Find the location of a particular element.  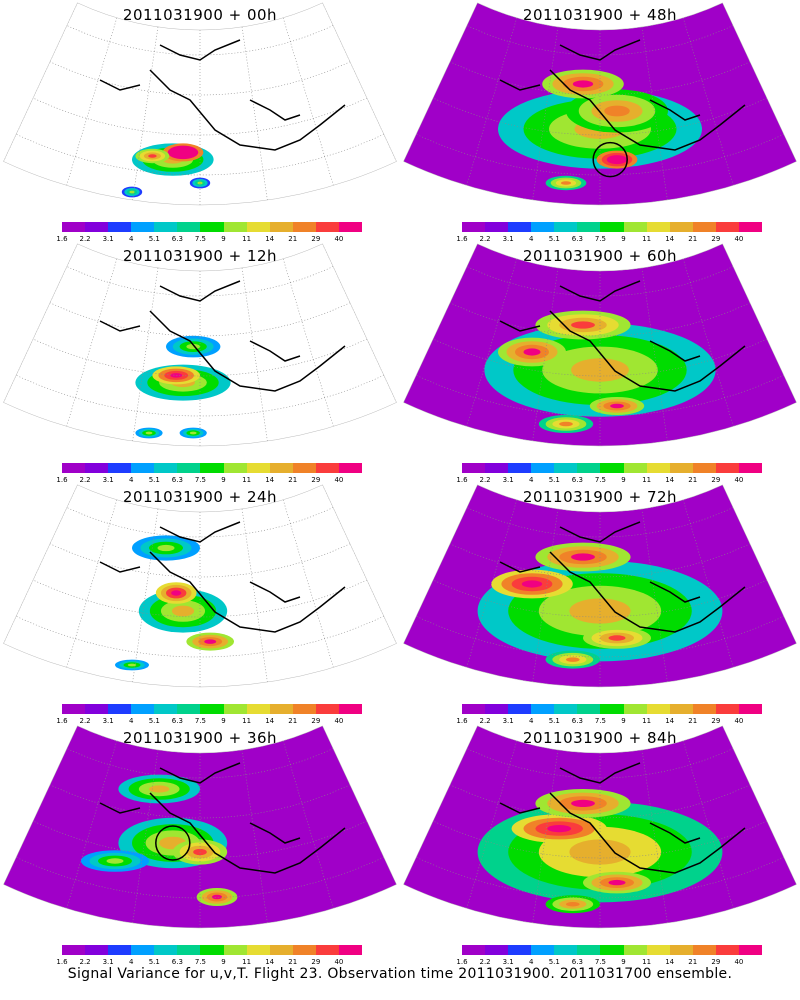

panel-title: 2011031900 + 72h is located at coordinates (600, 497).